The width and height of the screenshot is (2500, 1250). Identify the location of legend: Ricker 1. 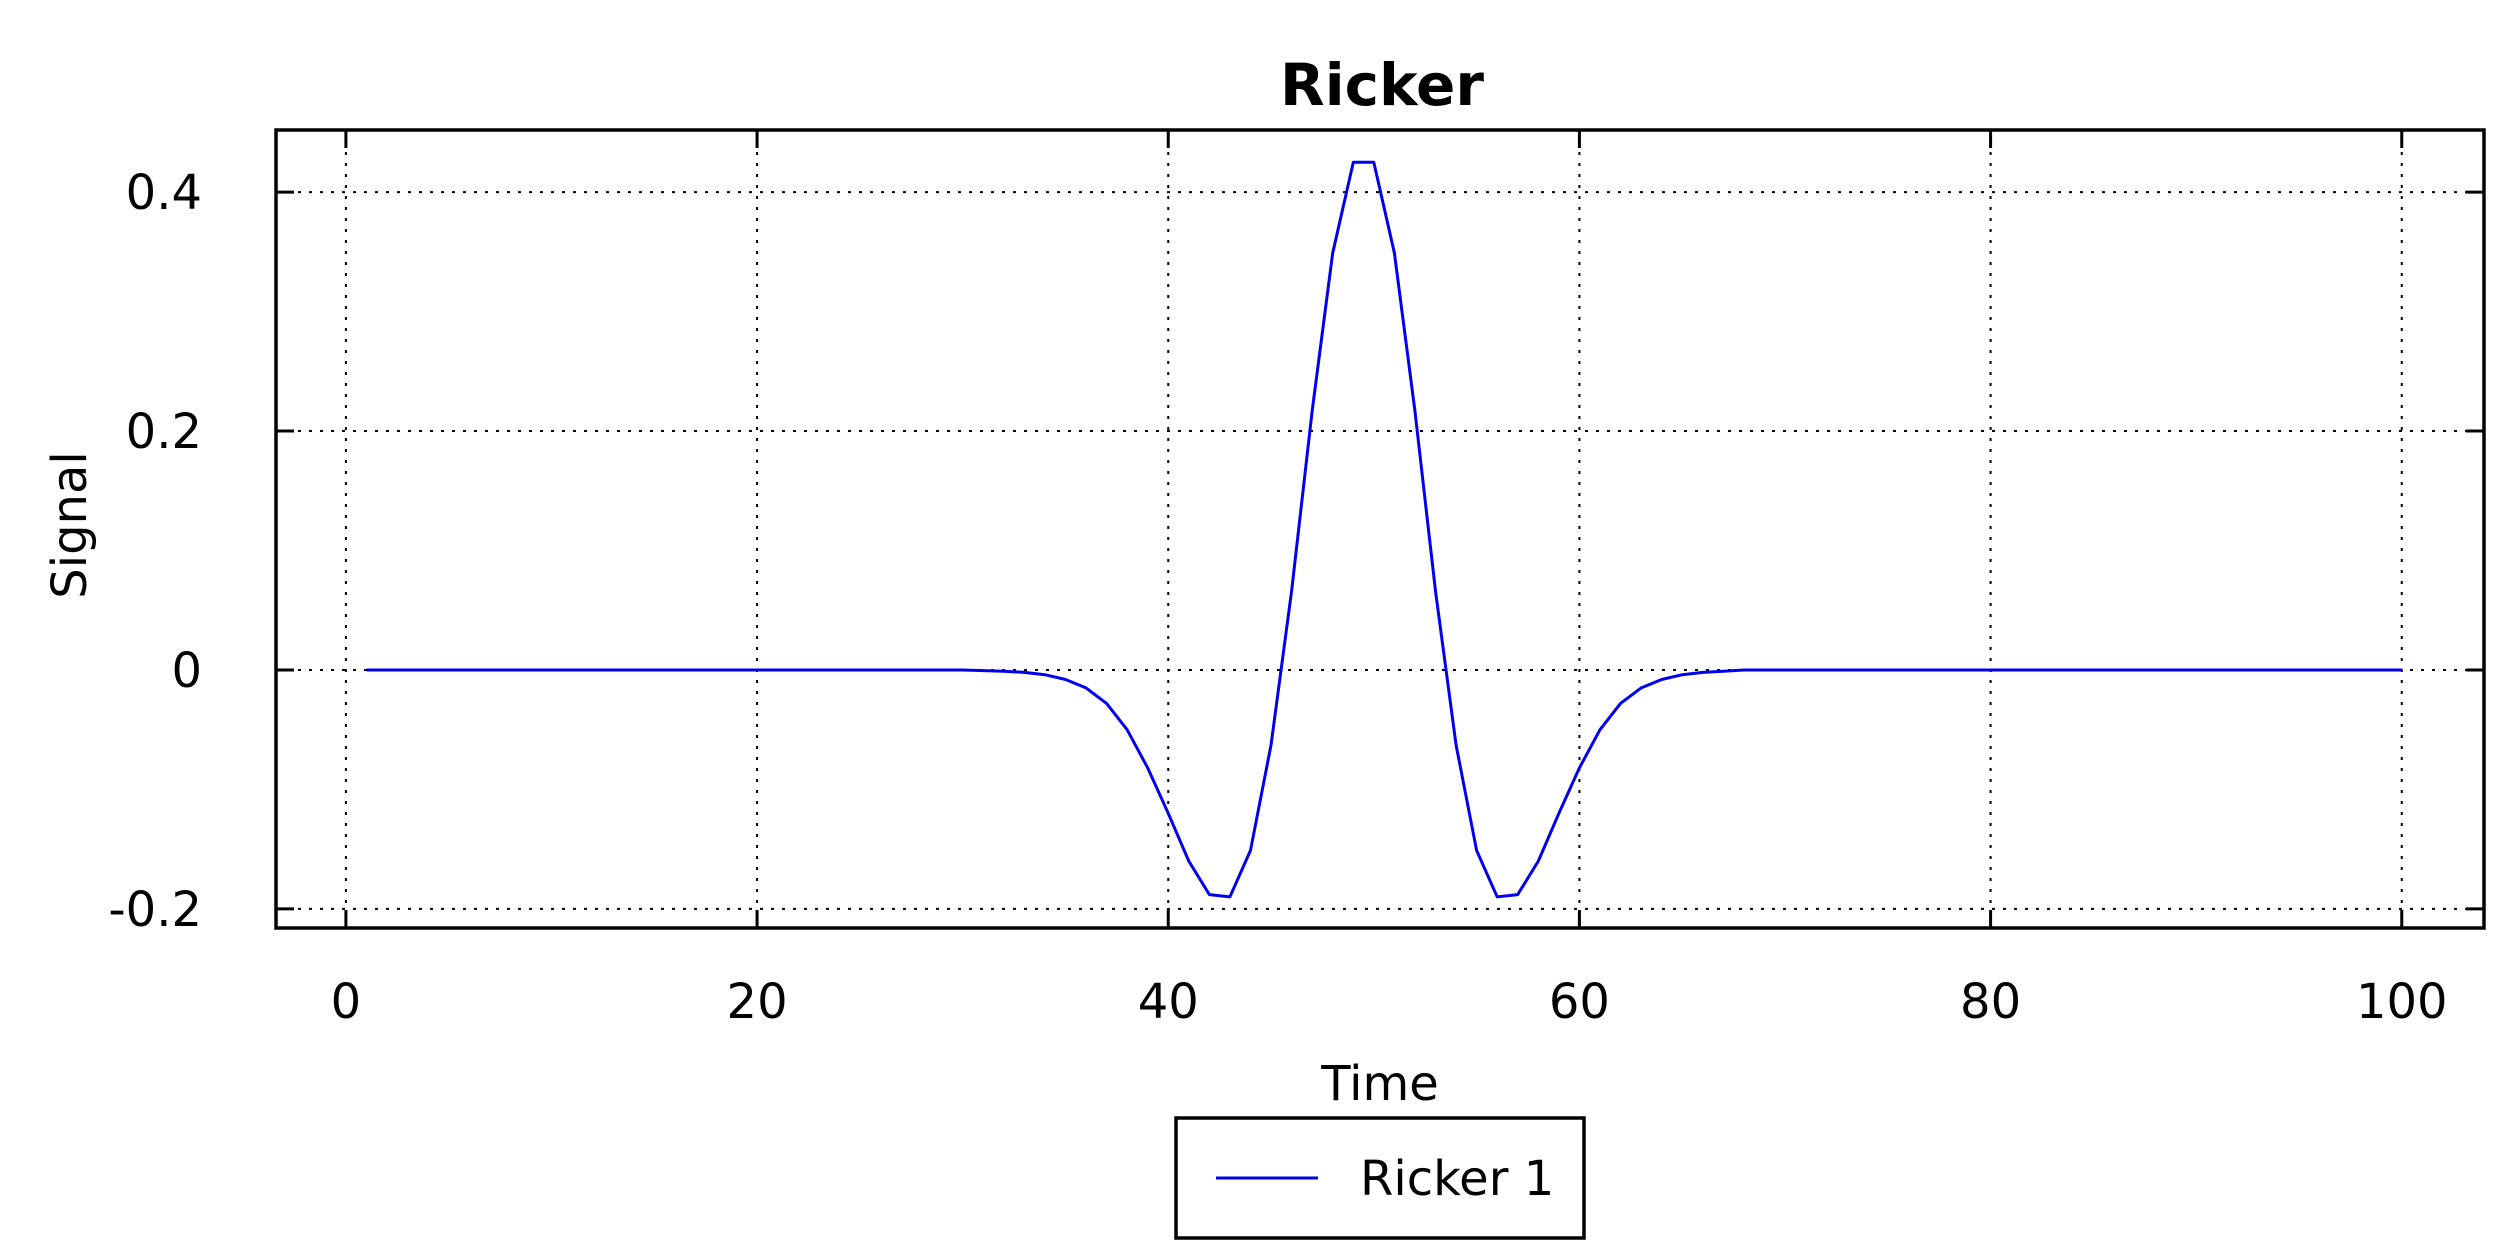
(1380, 1178).